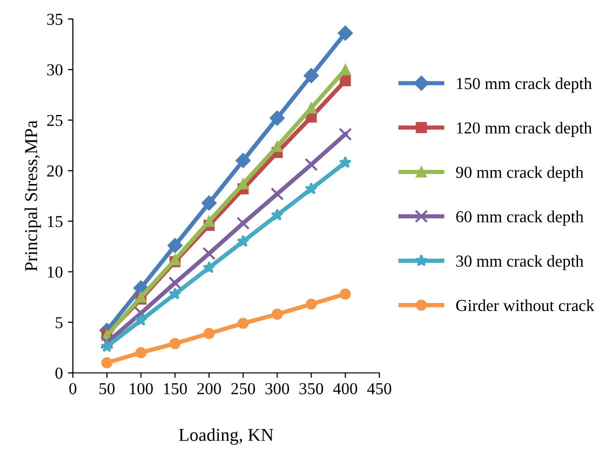 The height and width of the screenshot is (475, 607). Describe the element at coordinates (32, 196) in the screenshot. I see `y-axis-title: Principal Stress,MPa` at that location.